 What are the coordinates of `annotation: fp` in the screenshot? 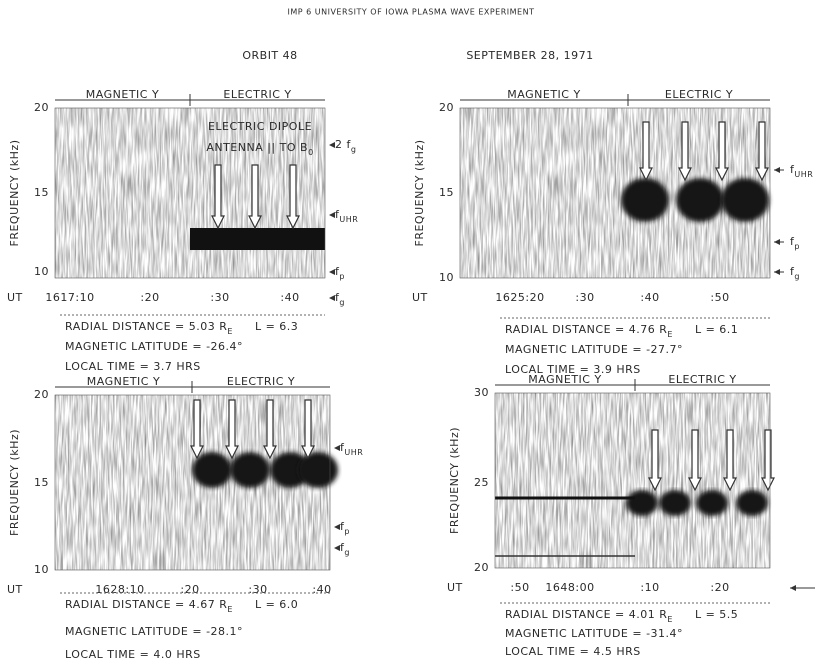 It's located at (795, 243).